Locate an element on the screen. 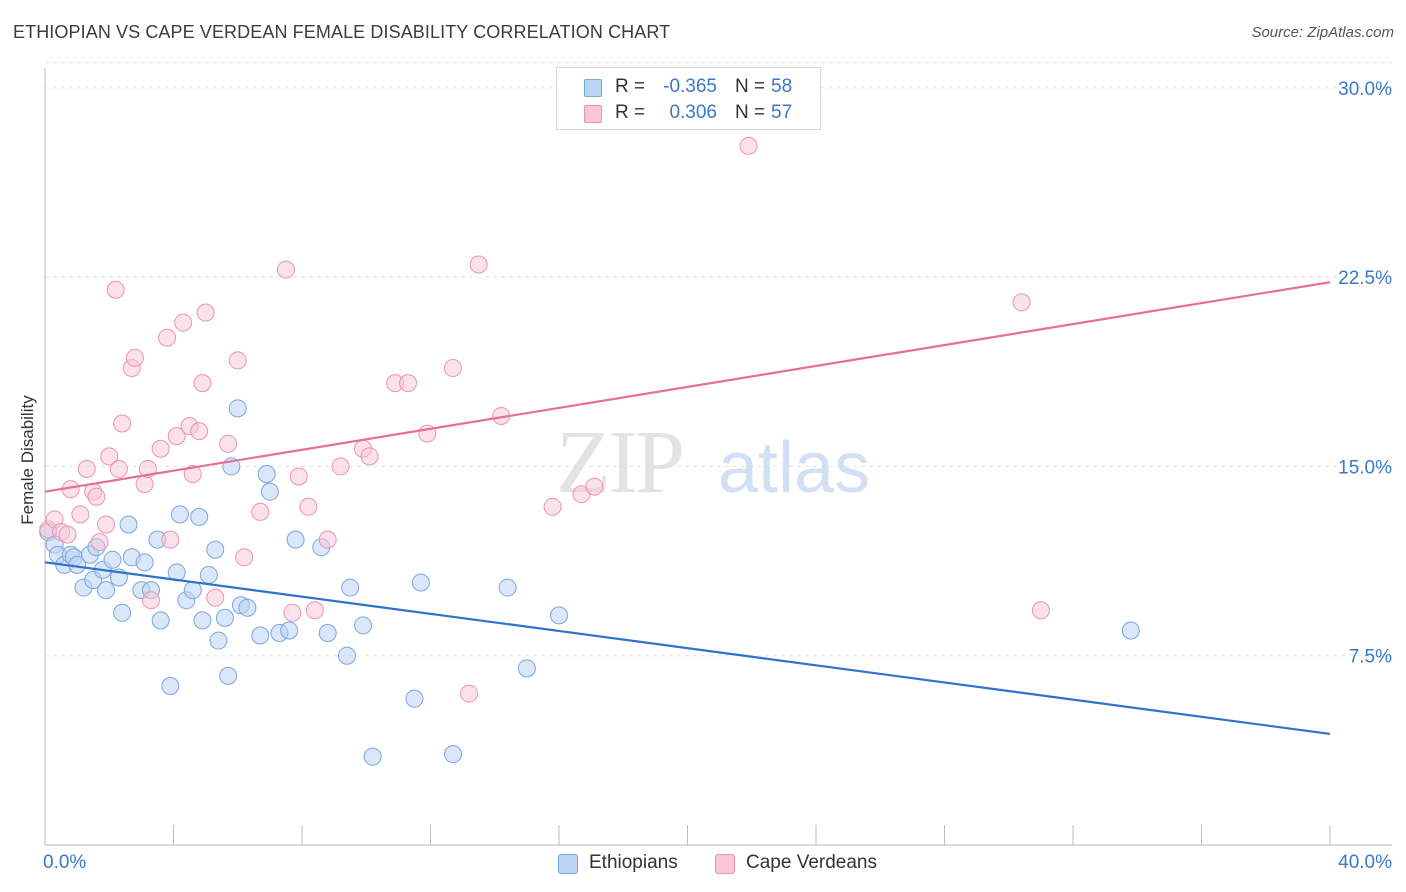 The width and height of the screenshot is (1406, 892). r-value: -0.365 is located at coordinates (690, 86).